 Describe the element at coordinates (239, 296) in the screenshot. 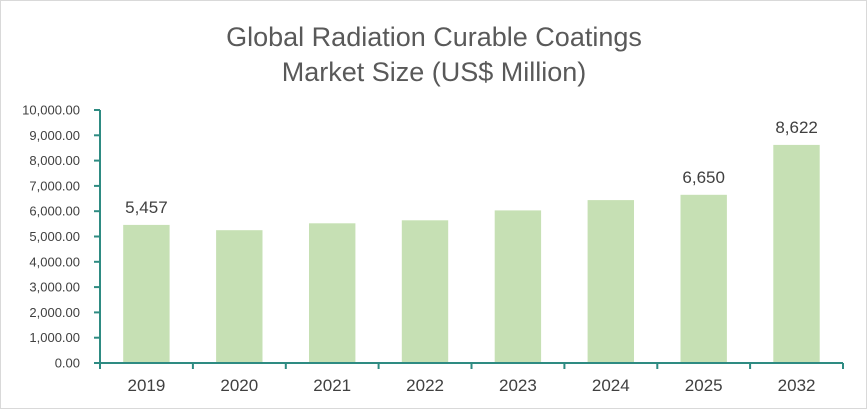

I see `bar-2020` at that location.